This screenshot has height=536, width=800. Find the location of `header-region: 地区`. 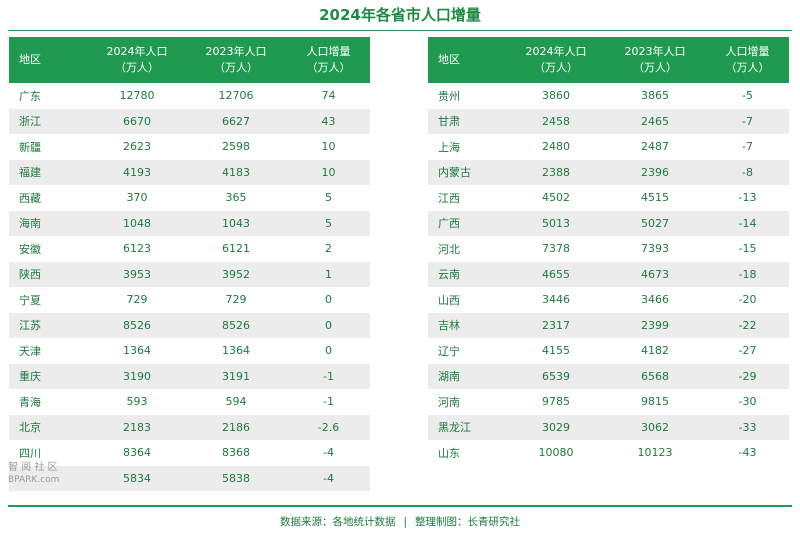

header-region: 地区 is located at coordinates (468, 60).